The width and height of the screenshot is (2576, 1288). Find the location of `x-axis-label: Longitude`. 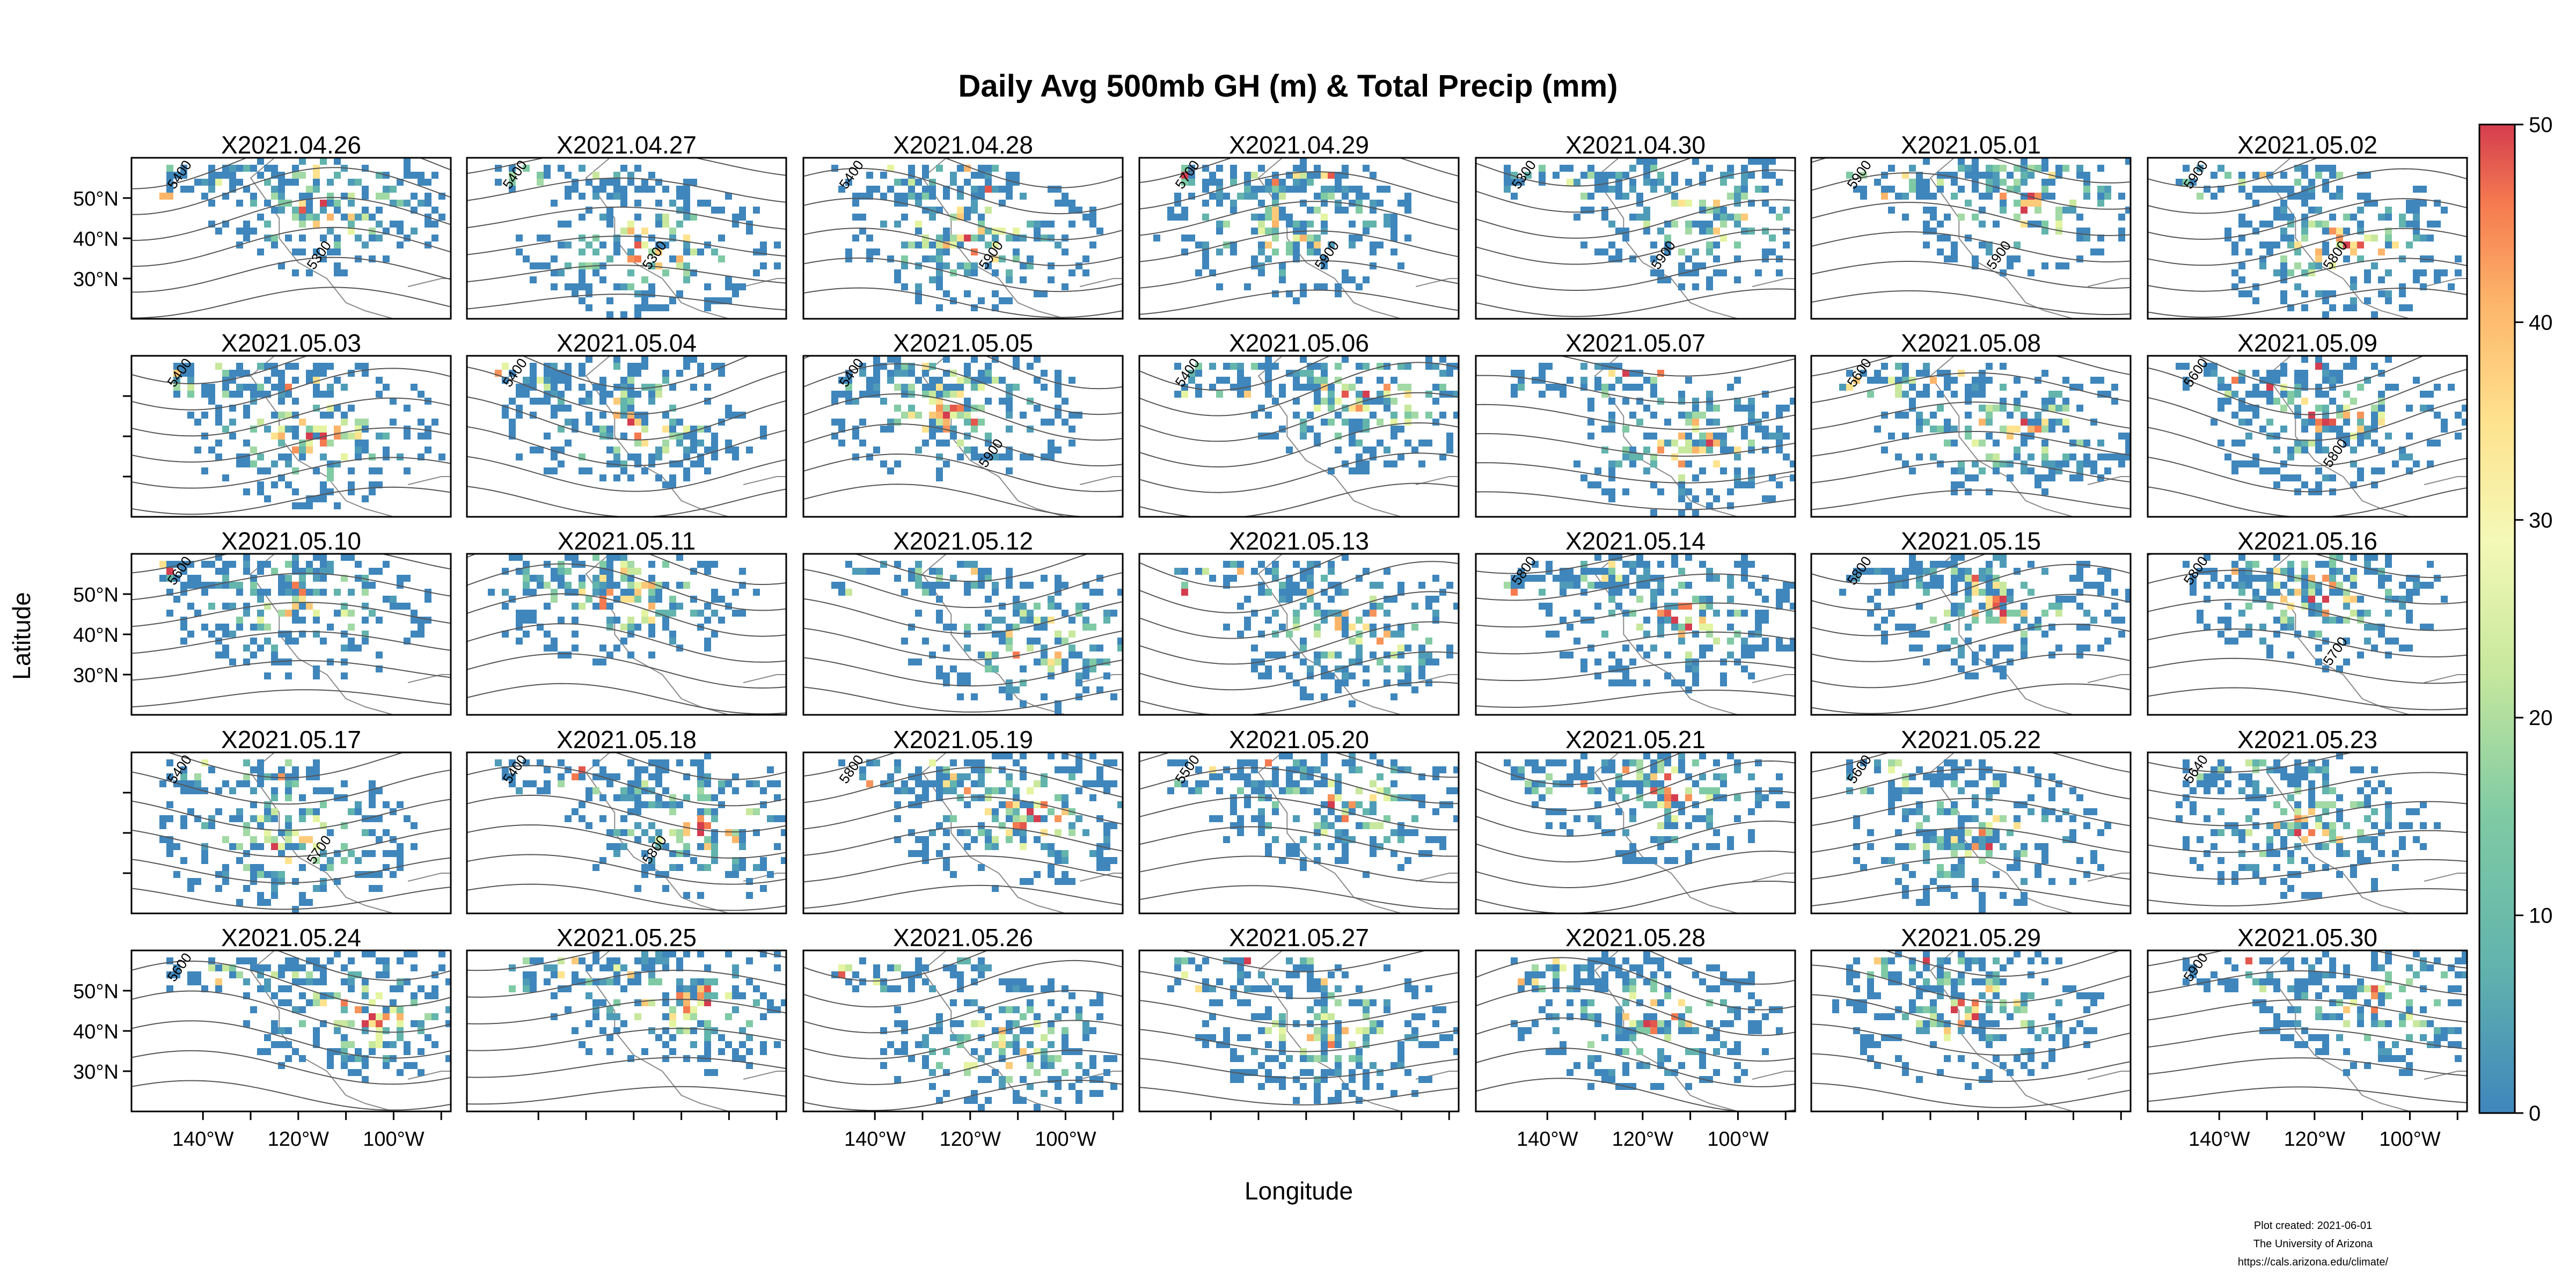

x-axis-label: Longitude is located at coordinates (1299, 1191).